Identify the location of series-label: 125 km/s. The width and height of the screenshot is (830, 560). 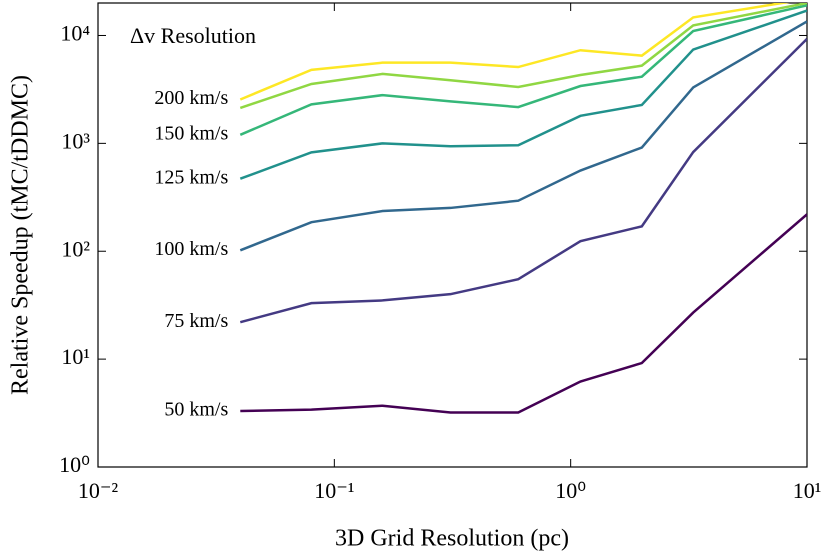
(191, 177).